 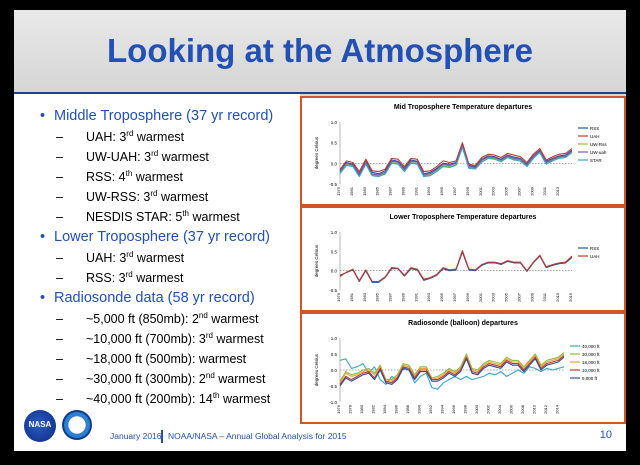 I want to click on slide-title: Looking at the Atmosphere, so click(x=320, y=50).